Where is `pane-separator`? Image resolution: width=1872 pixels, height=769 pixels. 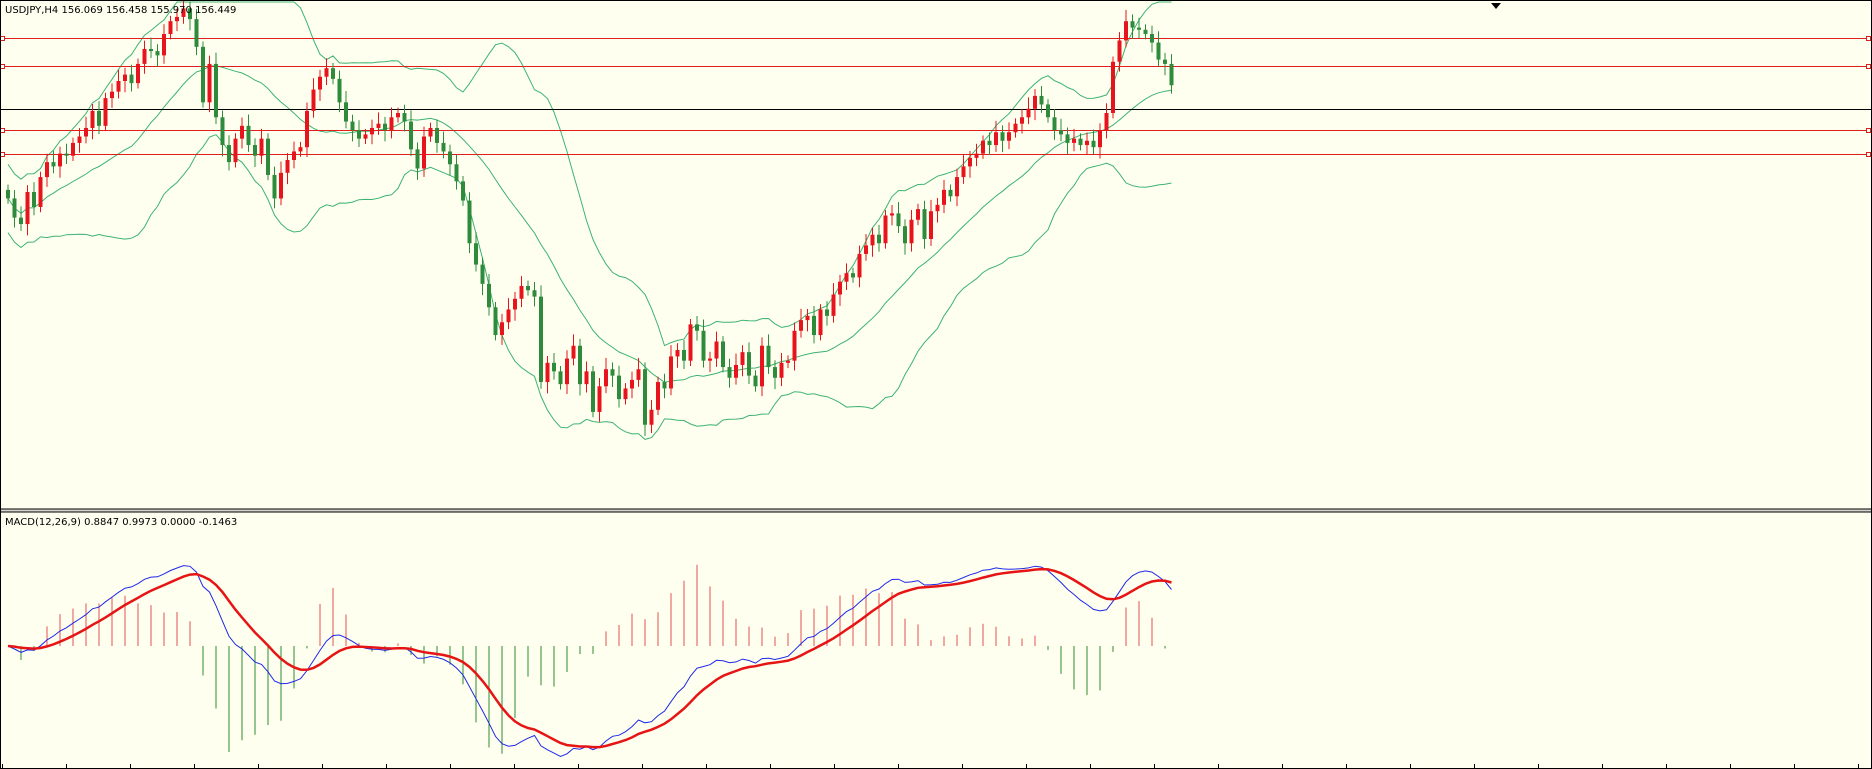
pane-separator is located at coordinates (936, 510).